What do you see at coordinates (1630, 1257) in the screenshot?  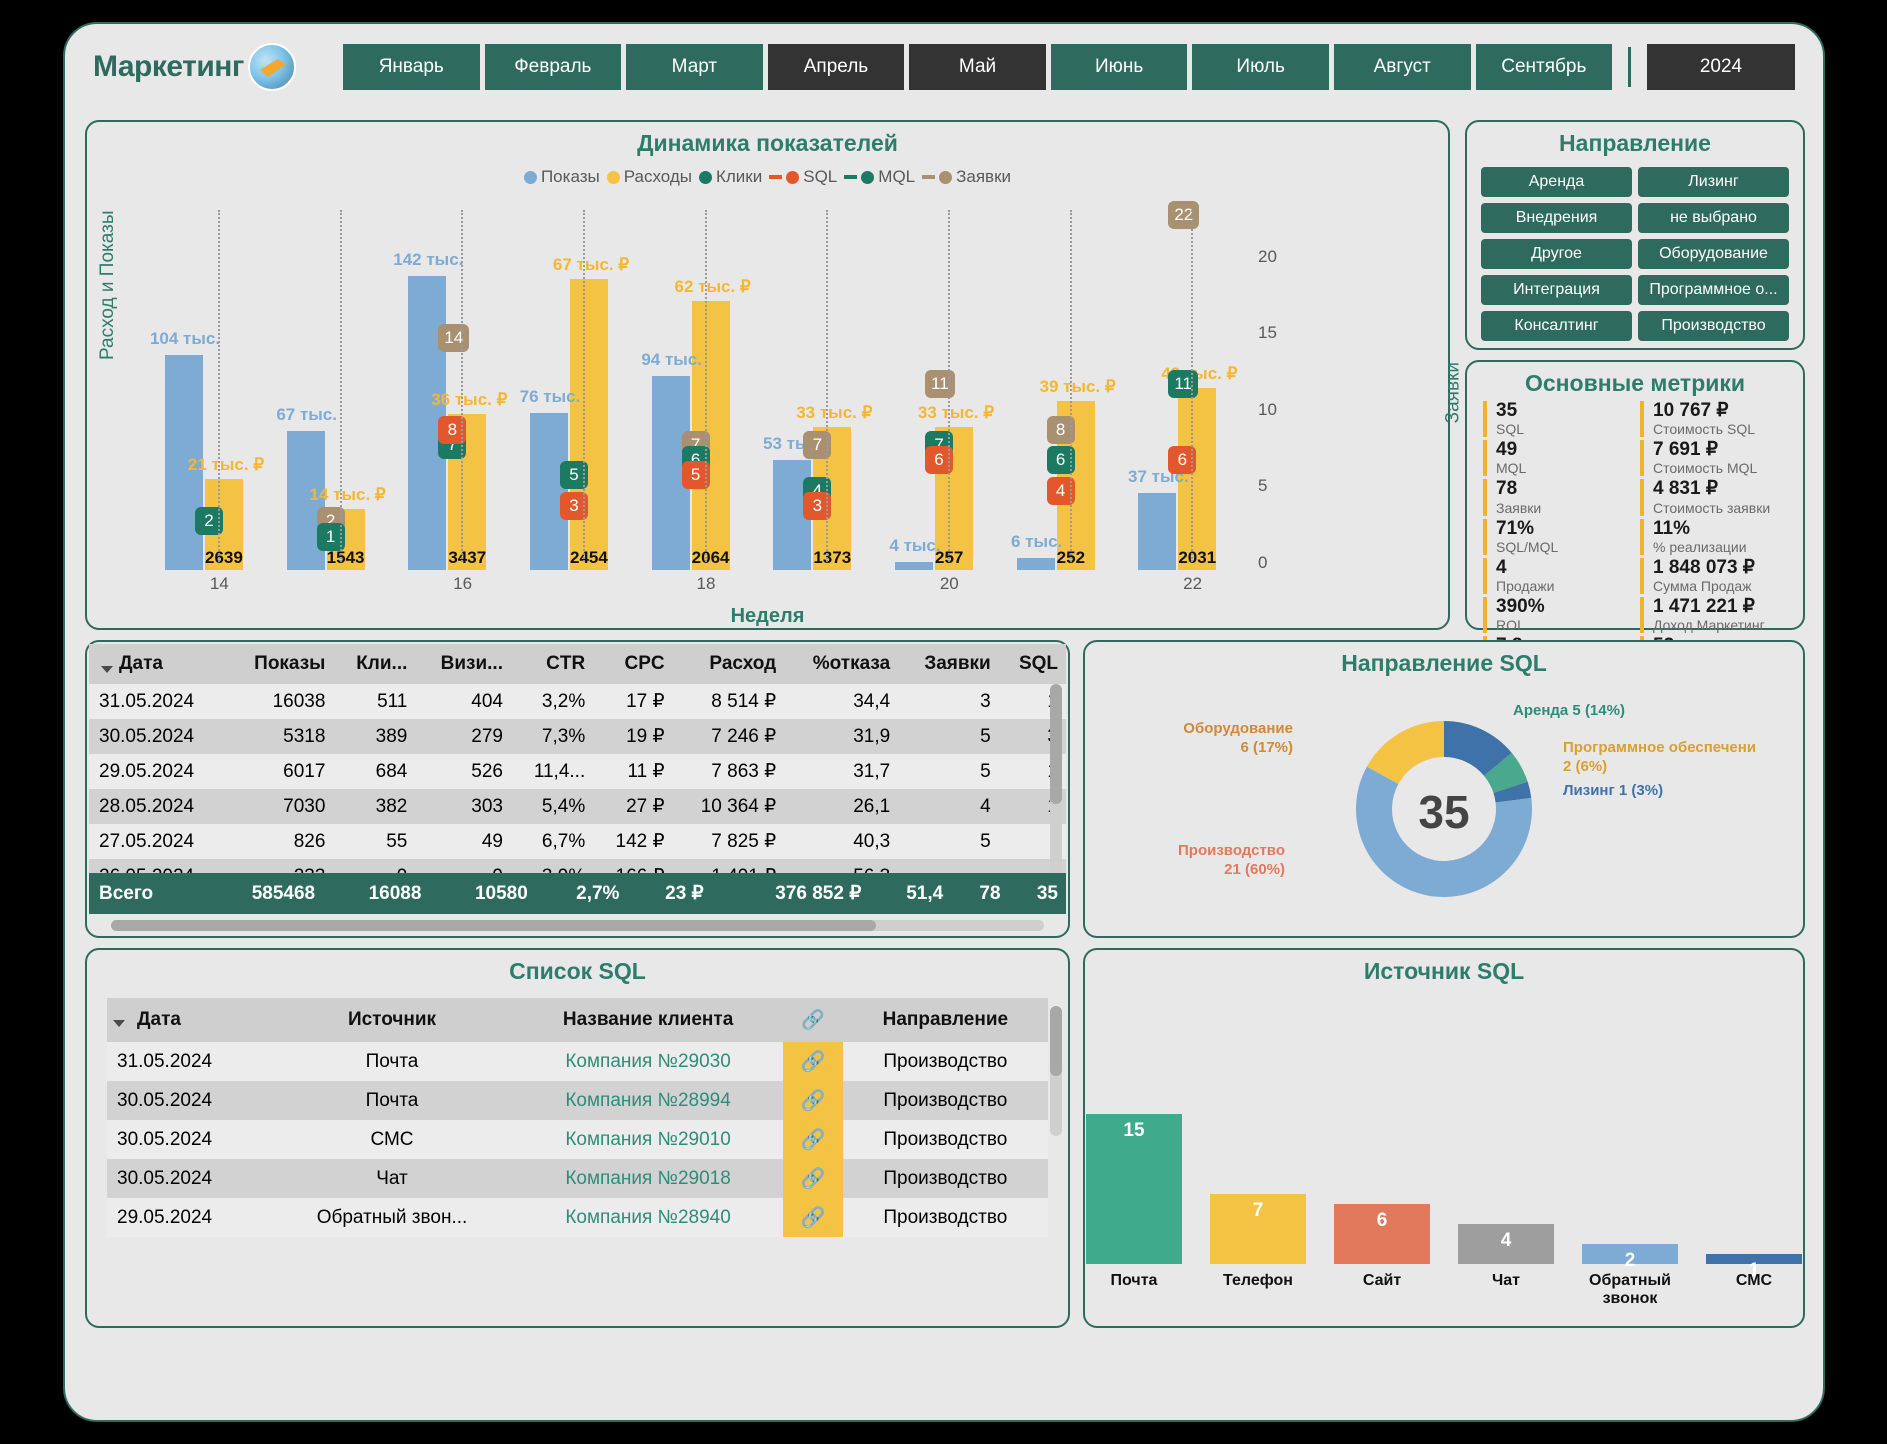 I see `source-bar: 2` at bounding box center [1630, 1257].